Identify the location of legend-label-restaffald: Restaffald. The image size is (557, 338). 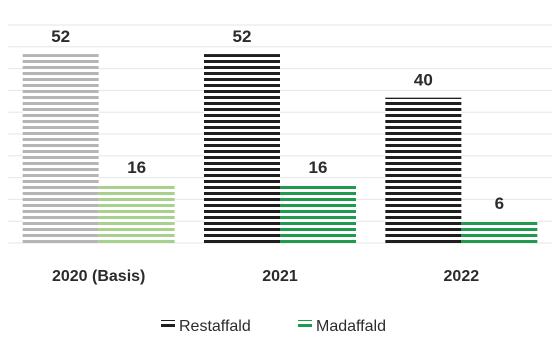
(215, 326).